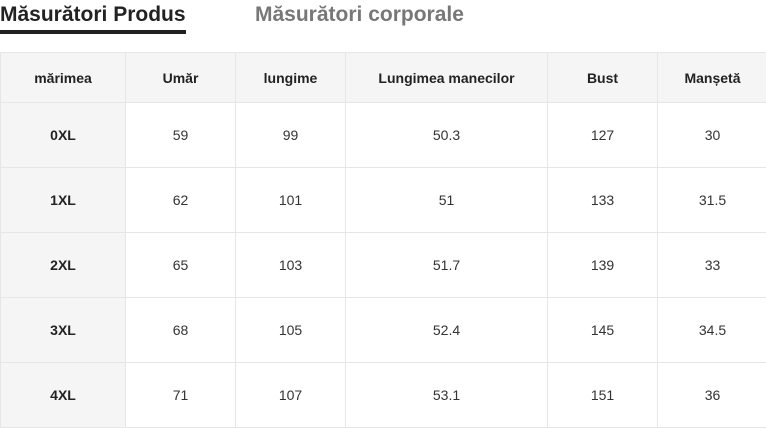 The width and height of the screenshot is (766, 428). I want to click on measurement-cell: 51, so click(447, 200).